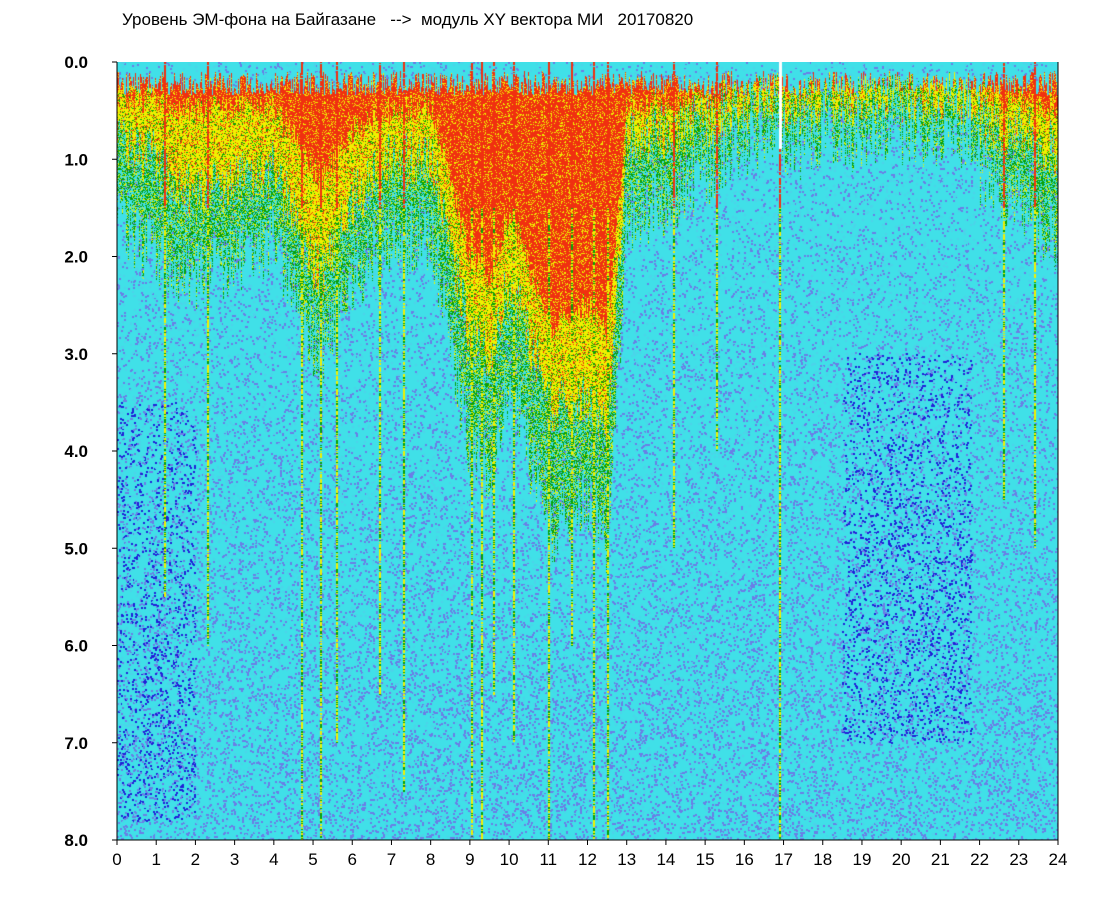  Describe the element at coordinates (626, 859) in the screenshot. I see `x-tick-label: 13` at that location.